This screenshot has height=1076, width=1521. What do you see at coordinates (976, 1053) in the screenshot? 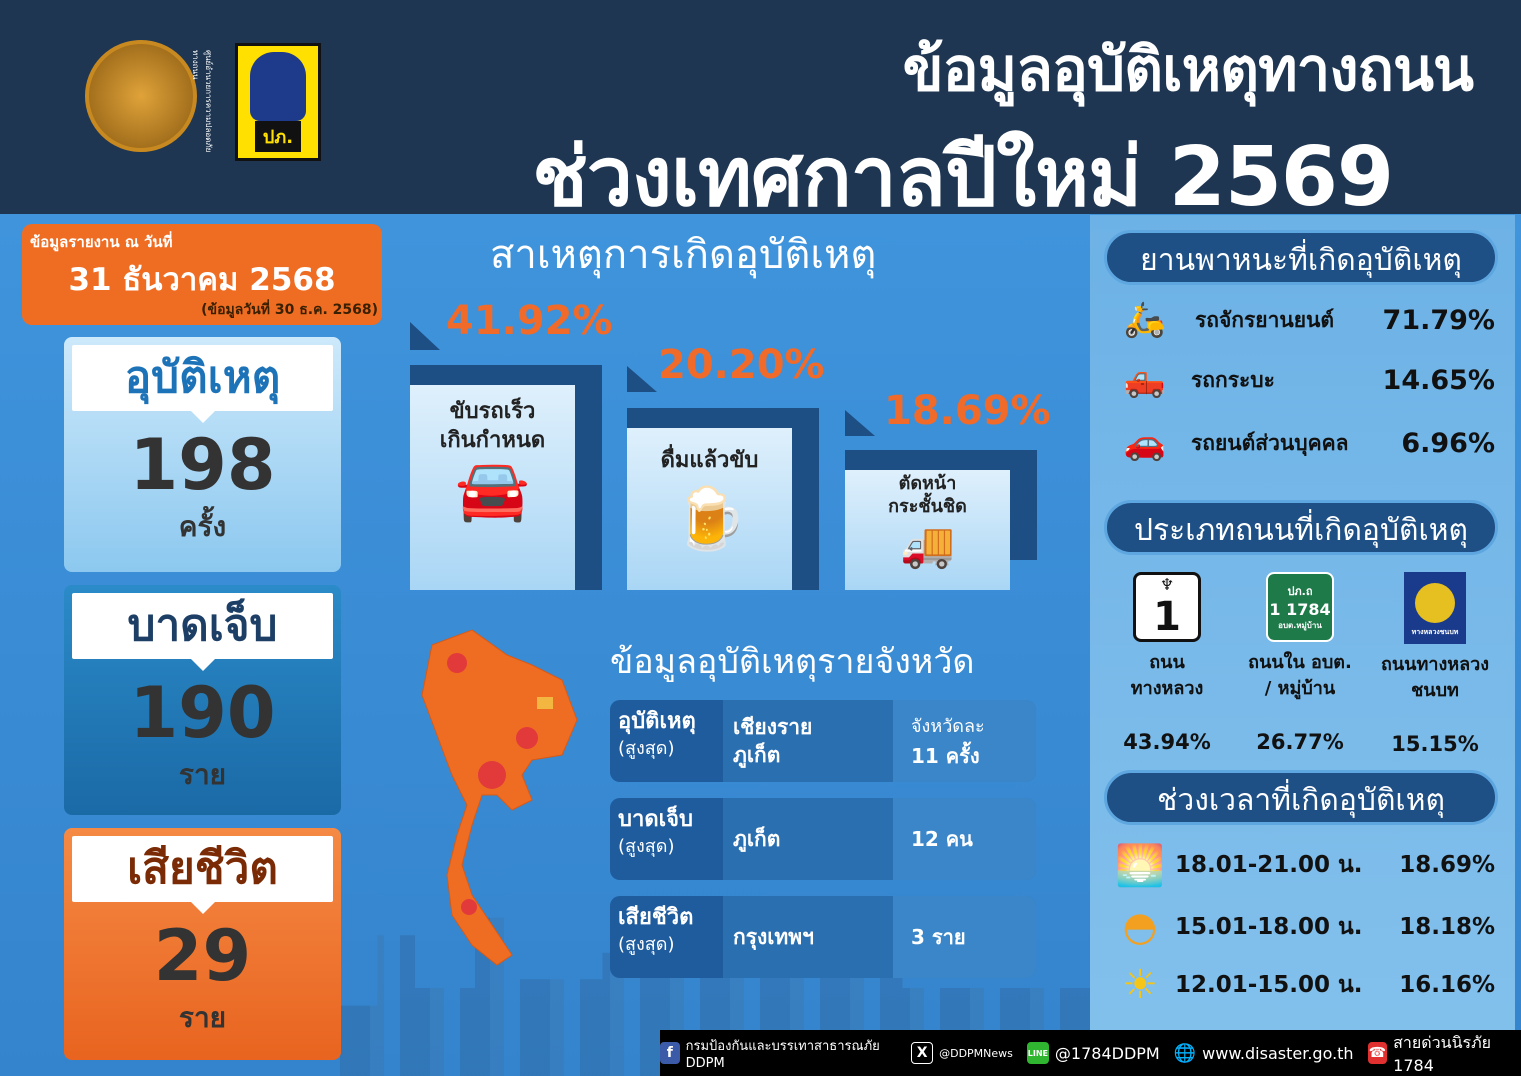
I see `x-link: @DDPMNews` at bounding box center [976, 1053].